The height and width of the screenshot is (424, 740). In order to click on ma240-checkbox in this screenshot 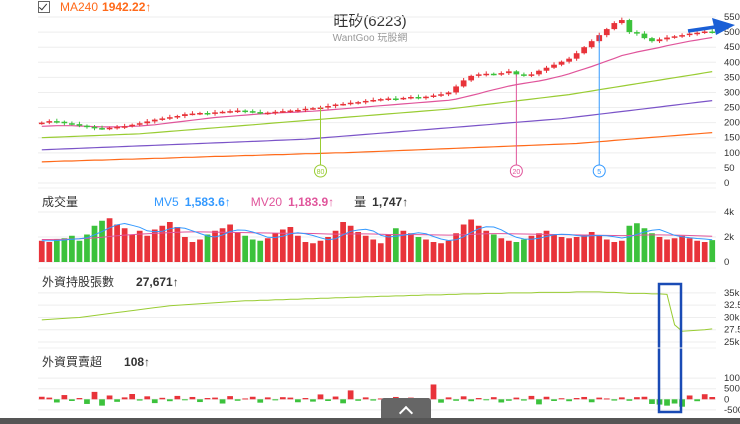, I will do `click(44, 7)`.